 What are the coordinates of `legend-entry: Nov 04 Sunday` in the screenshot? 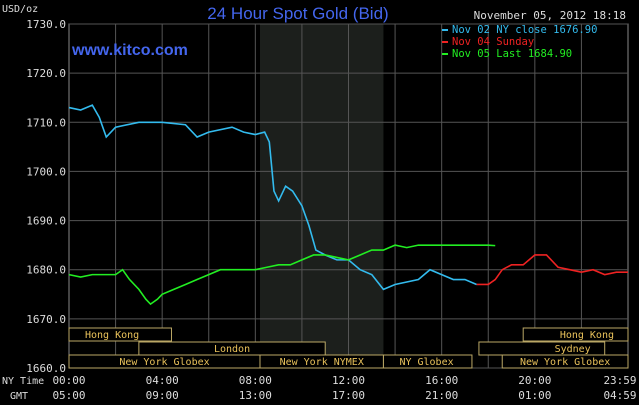 It's located at (493, 42).